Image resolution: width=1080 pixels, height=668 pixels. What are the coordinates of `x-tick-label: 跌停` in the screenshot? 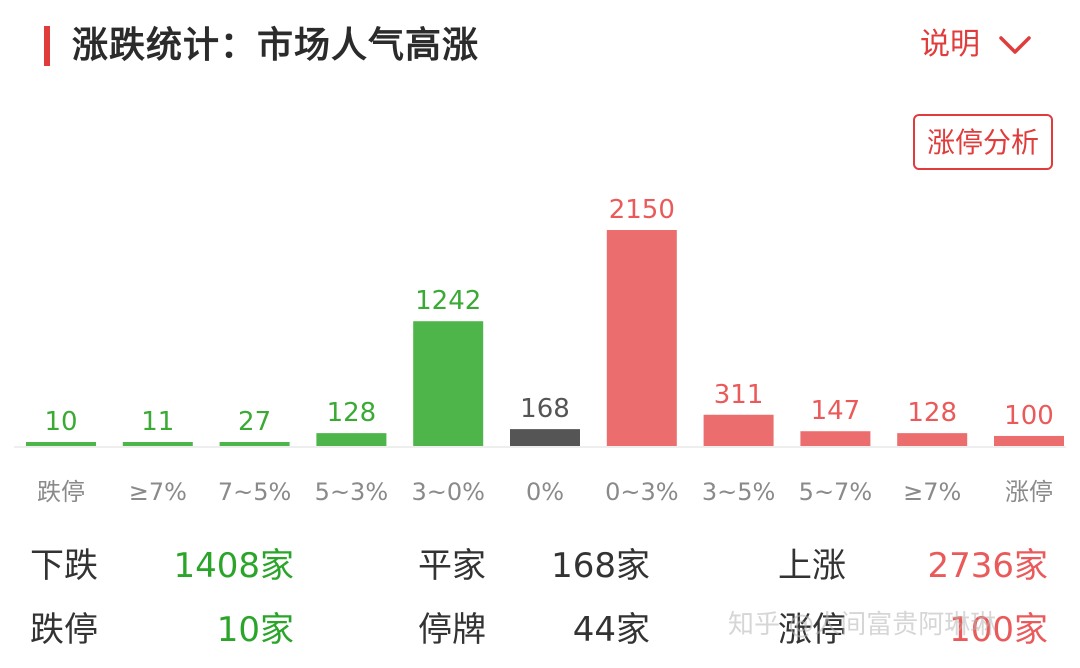 It's located at (61, 492).